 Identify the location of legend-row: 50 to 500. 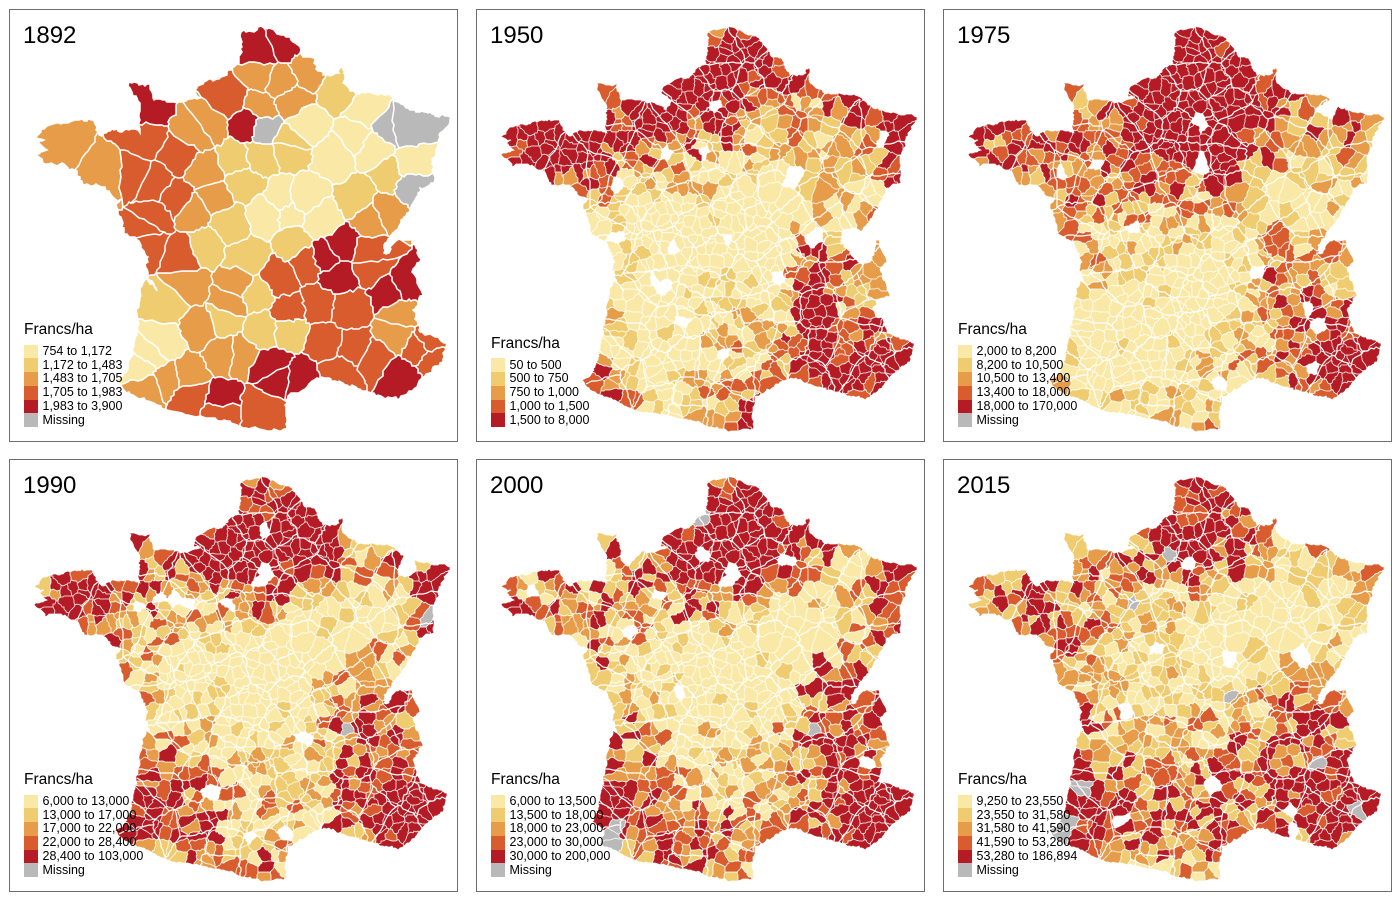
(540, 365).